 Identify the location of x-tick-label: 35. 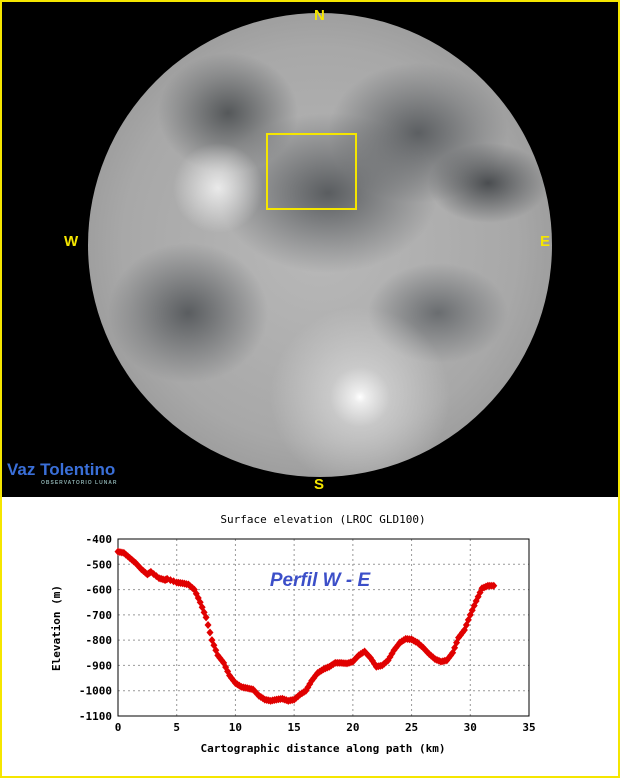
(528, 727).